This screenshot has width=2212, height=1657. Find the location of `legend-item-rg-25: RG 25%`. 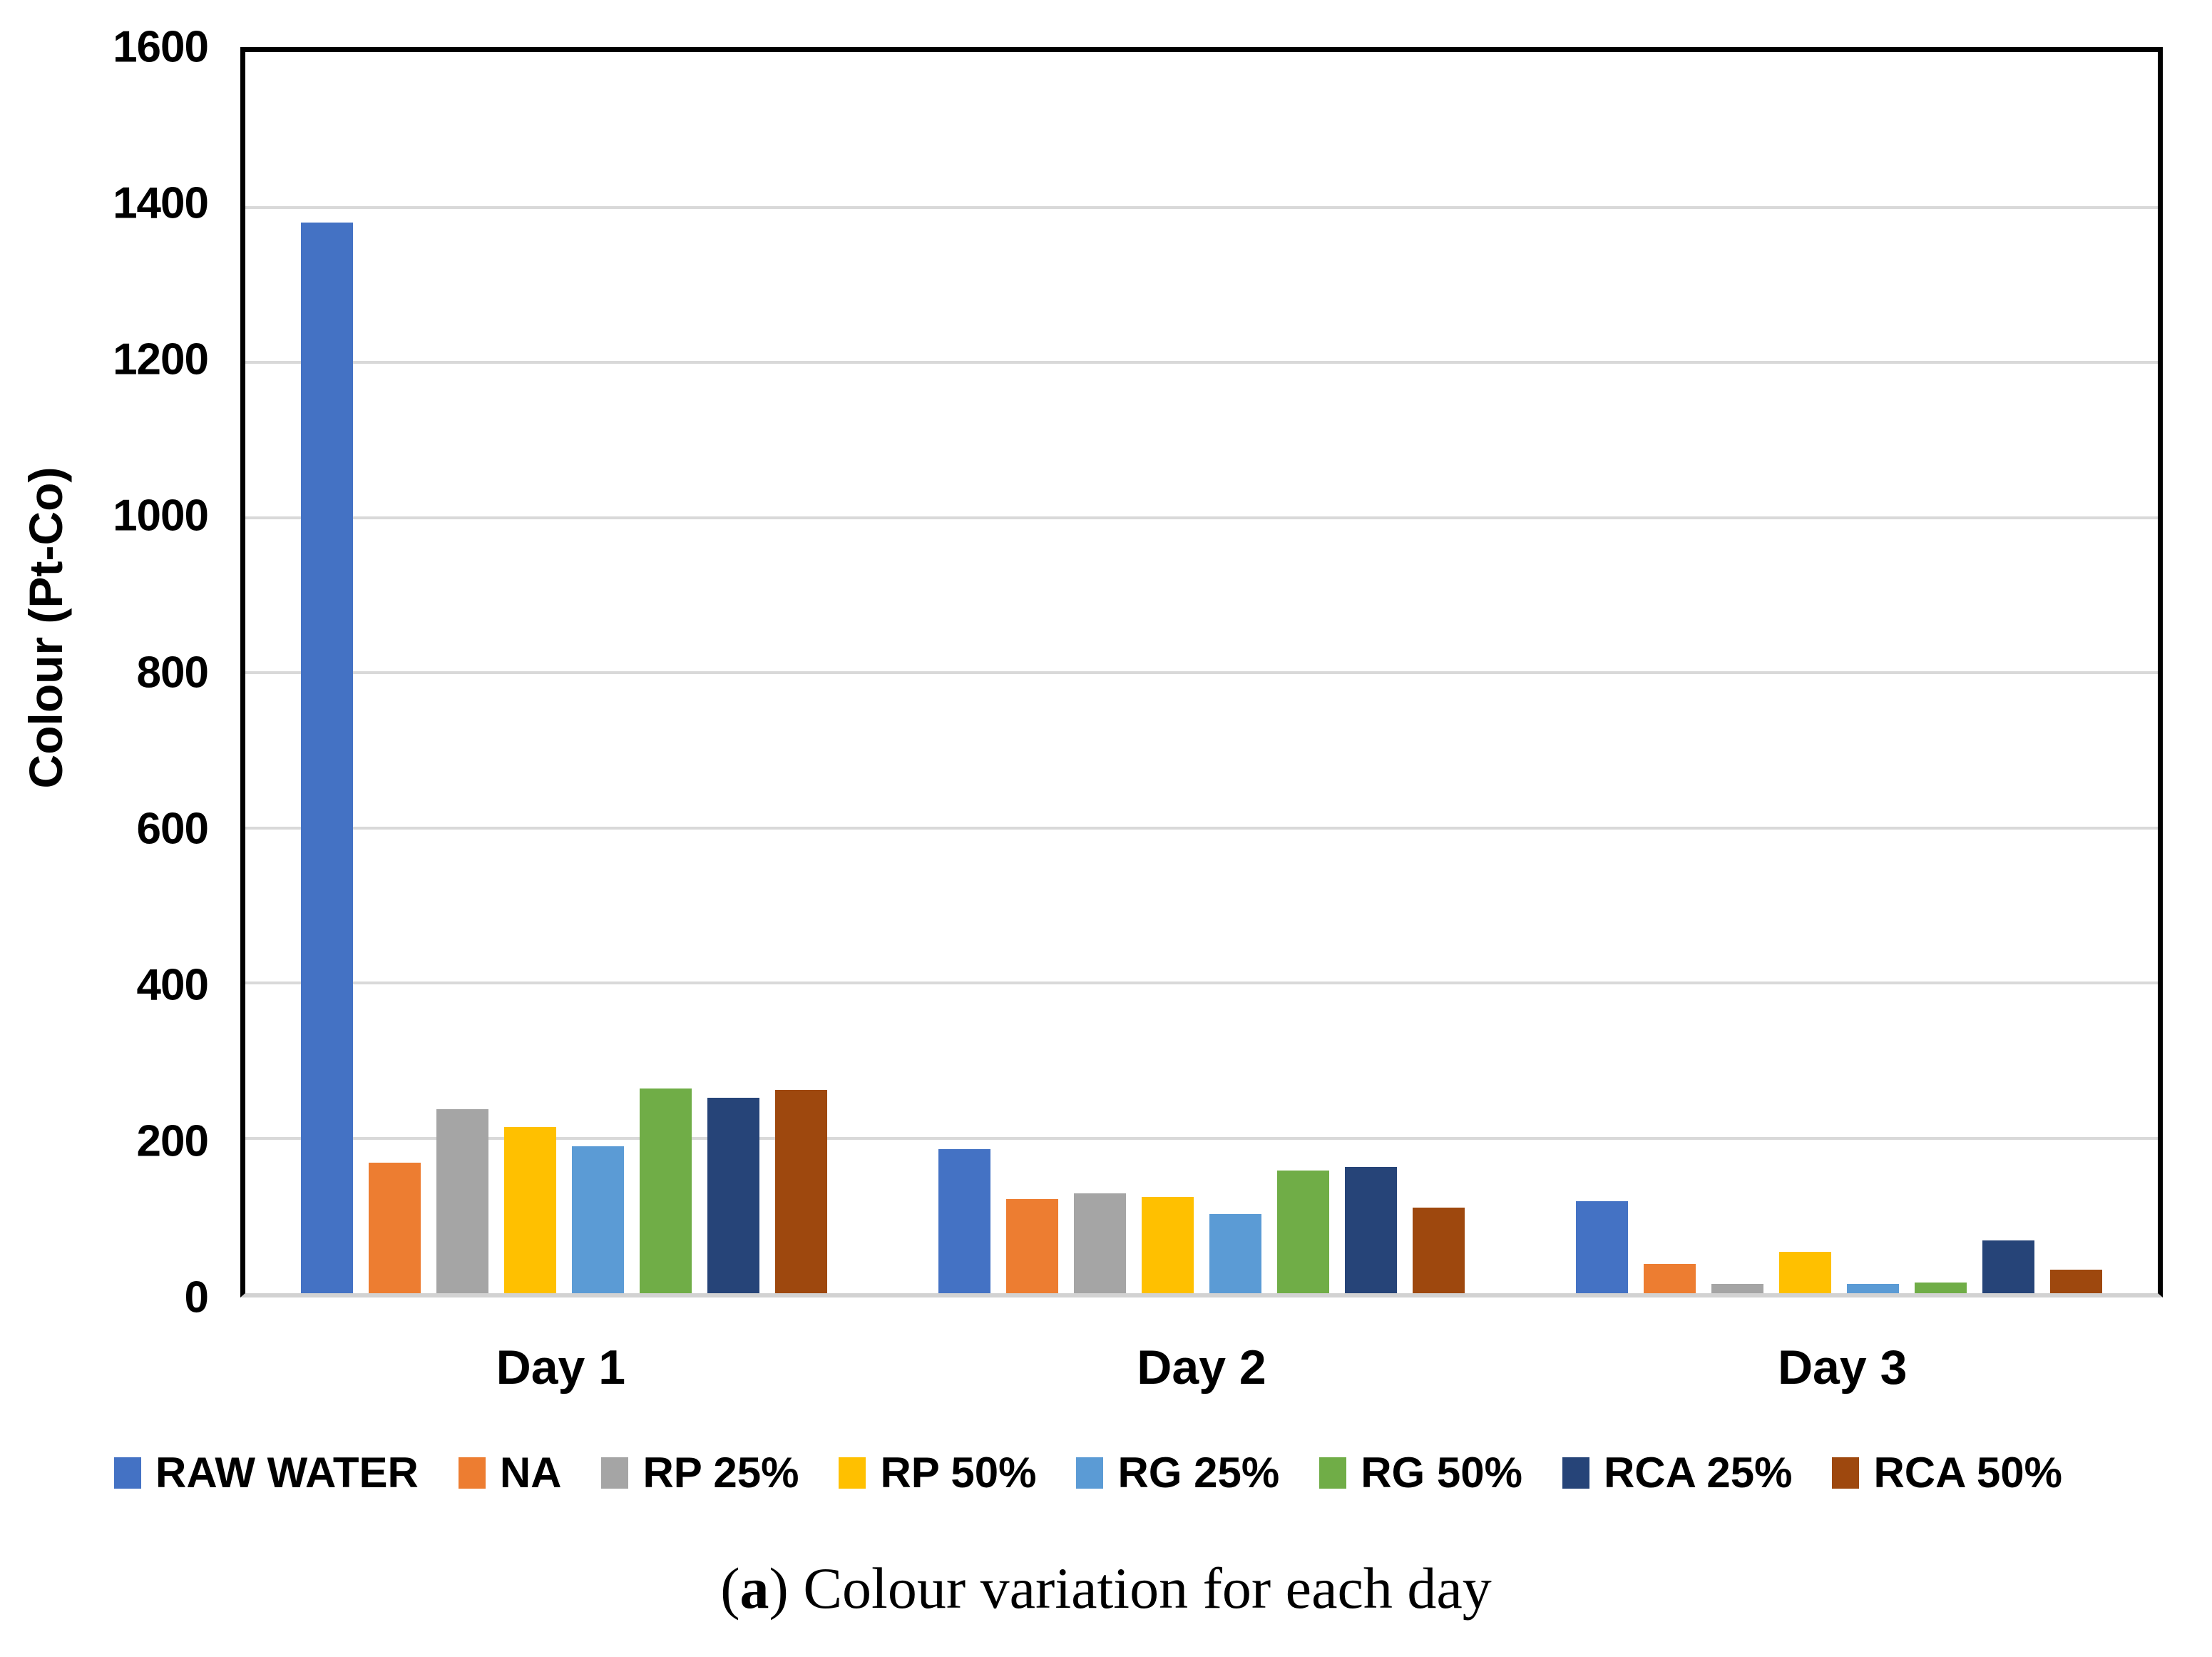

legend-item-rg-25: RG 25% is located at coordinates (1177, 1472).